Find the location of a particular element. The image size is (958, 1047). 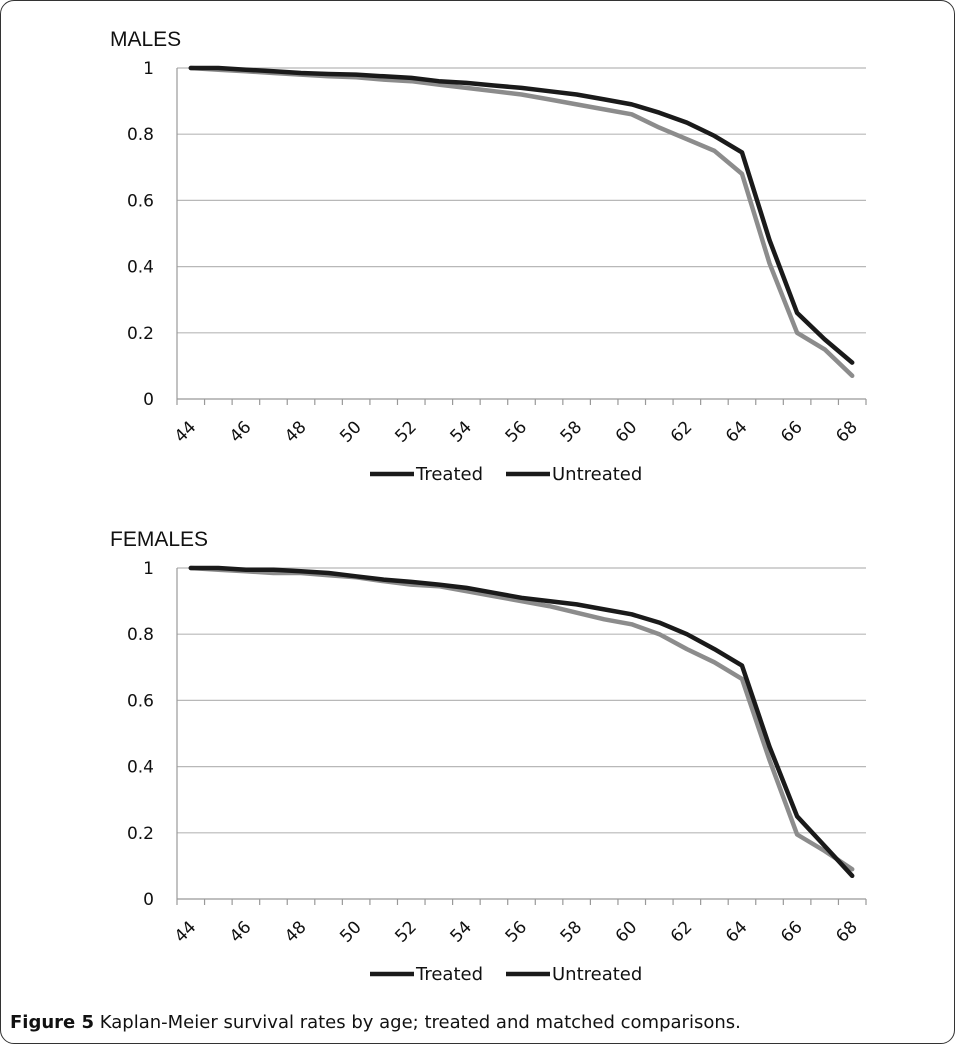

females-x-tick-label: 62 is located at coordinates (681, 931).